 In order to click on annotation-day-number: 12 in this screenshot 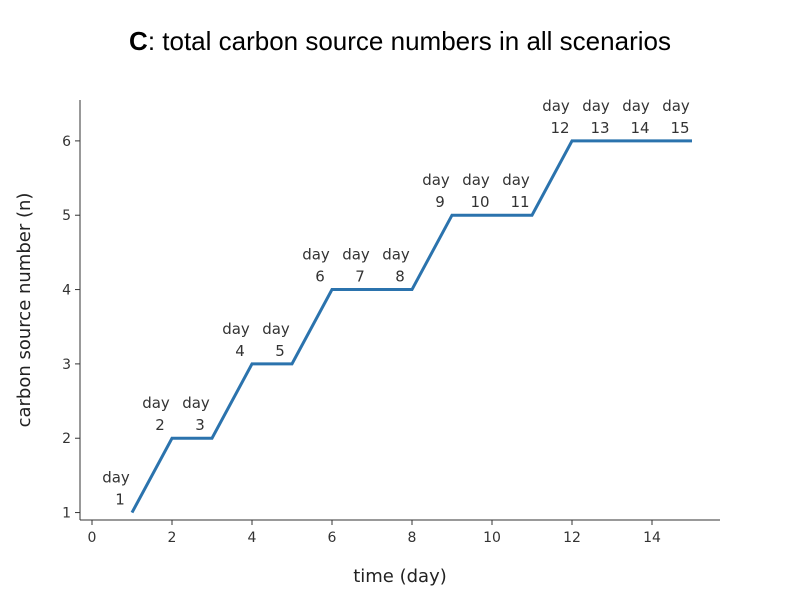, I will do `click(559, 128)`.